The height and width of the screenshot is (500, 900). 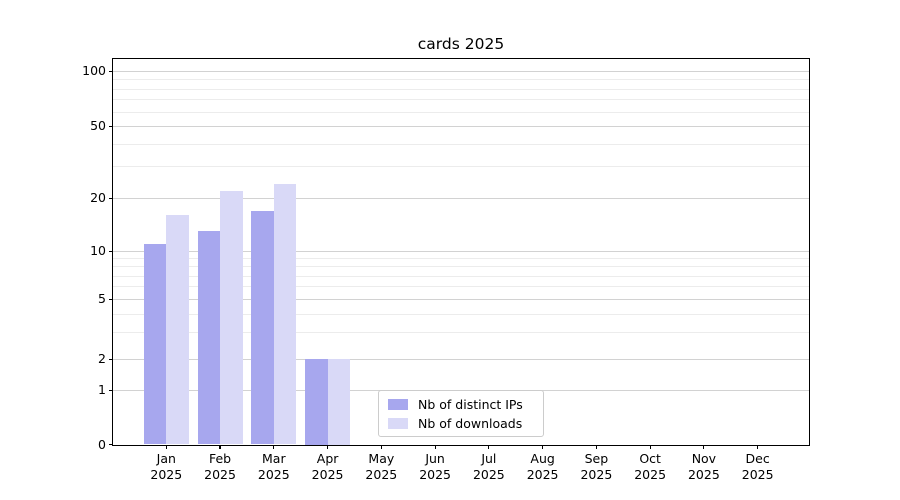 What do you see at coordinates (596, 458) in the screenshot?
I see `x-tick-month: Sep` at bounding box center [596, 458].